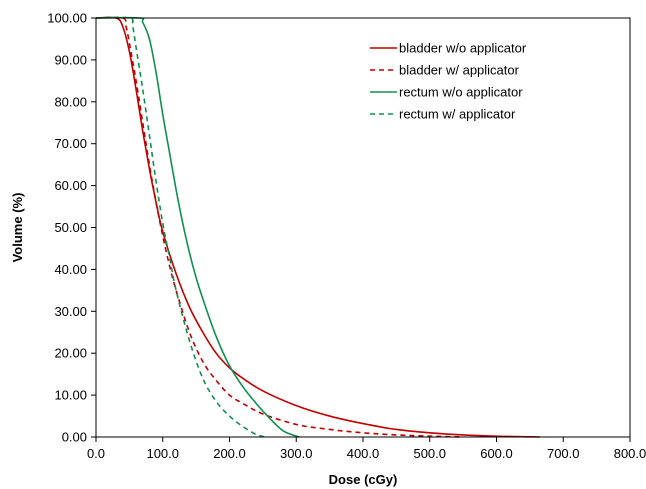  I want to click on legend-label-bladder-wo-applicator: bladder w/o applicator, so click(463, 48).